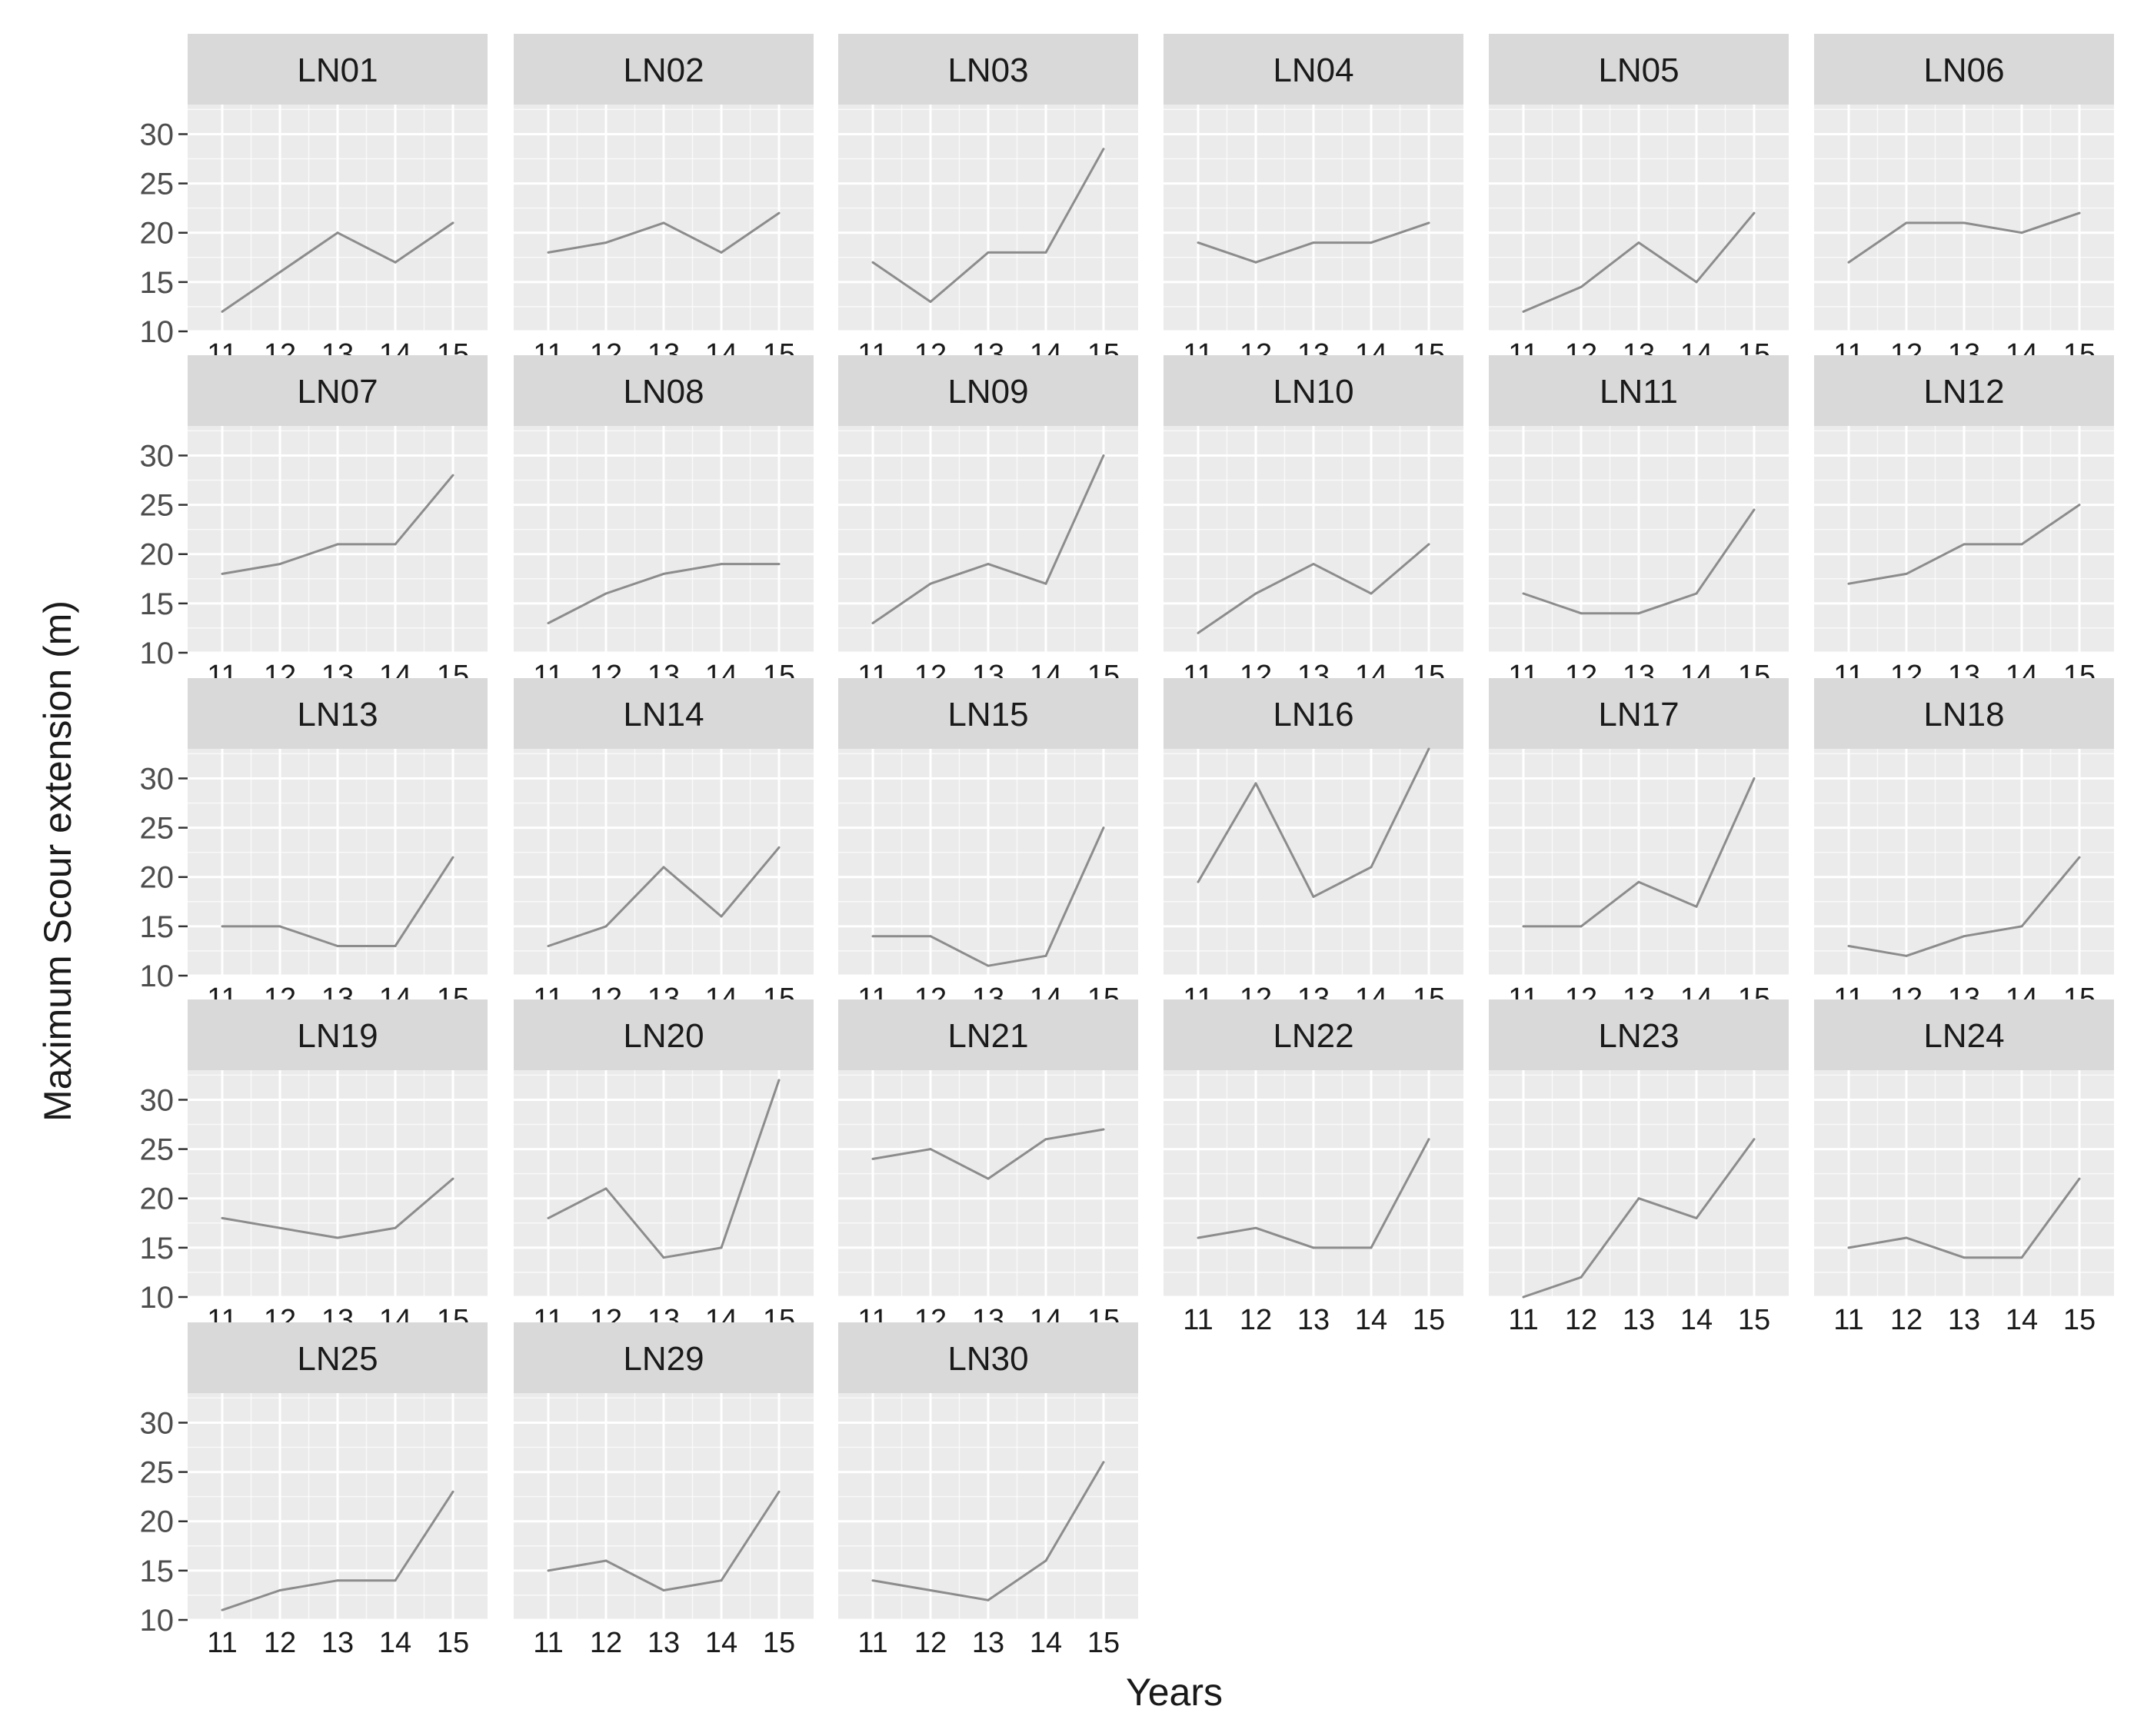 The image size is (2144, 1736). I want to click on facet-strip-label: LN25, so click(337, 1359).